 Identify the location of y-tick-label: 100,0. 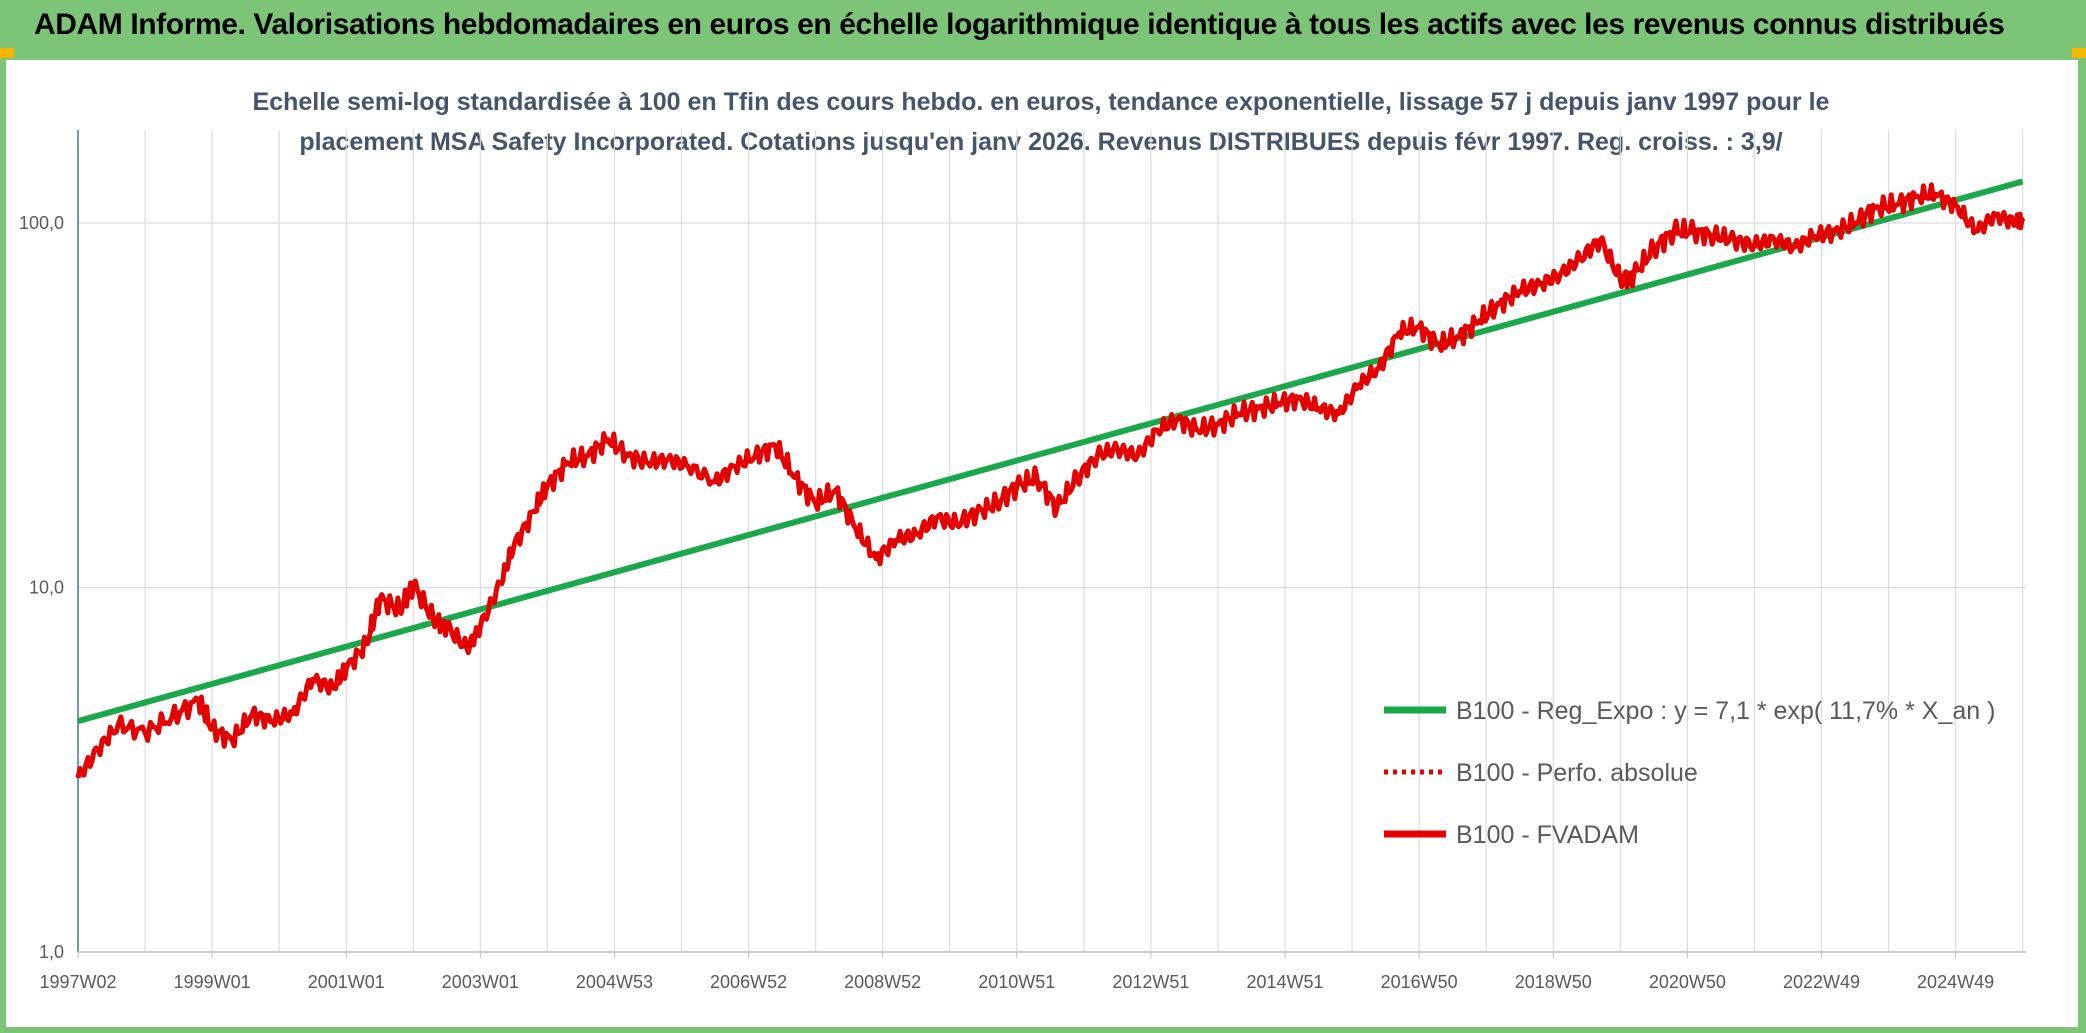
(41, 223).